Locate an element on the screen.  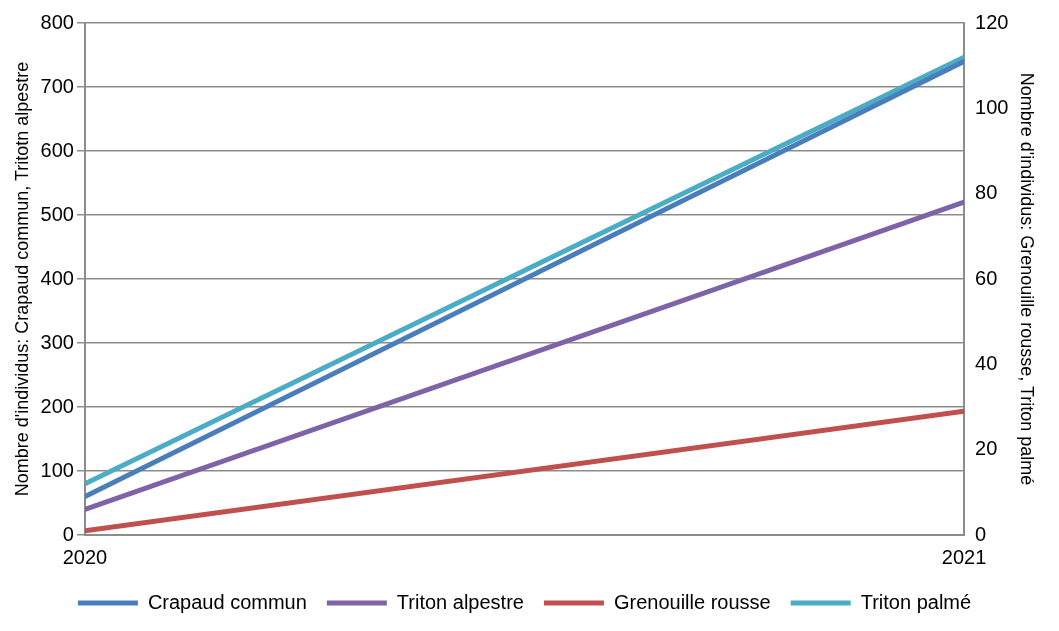
y-tick-label: 700 is located at coordinates (57, 85).